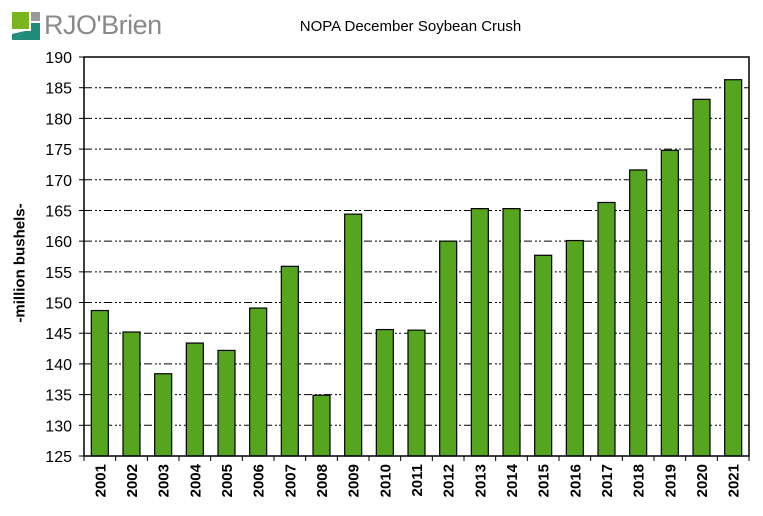  Describe the element at coordinates (480, 480) in the screenshot. I see `x-tick-label: 2013` at that location.